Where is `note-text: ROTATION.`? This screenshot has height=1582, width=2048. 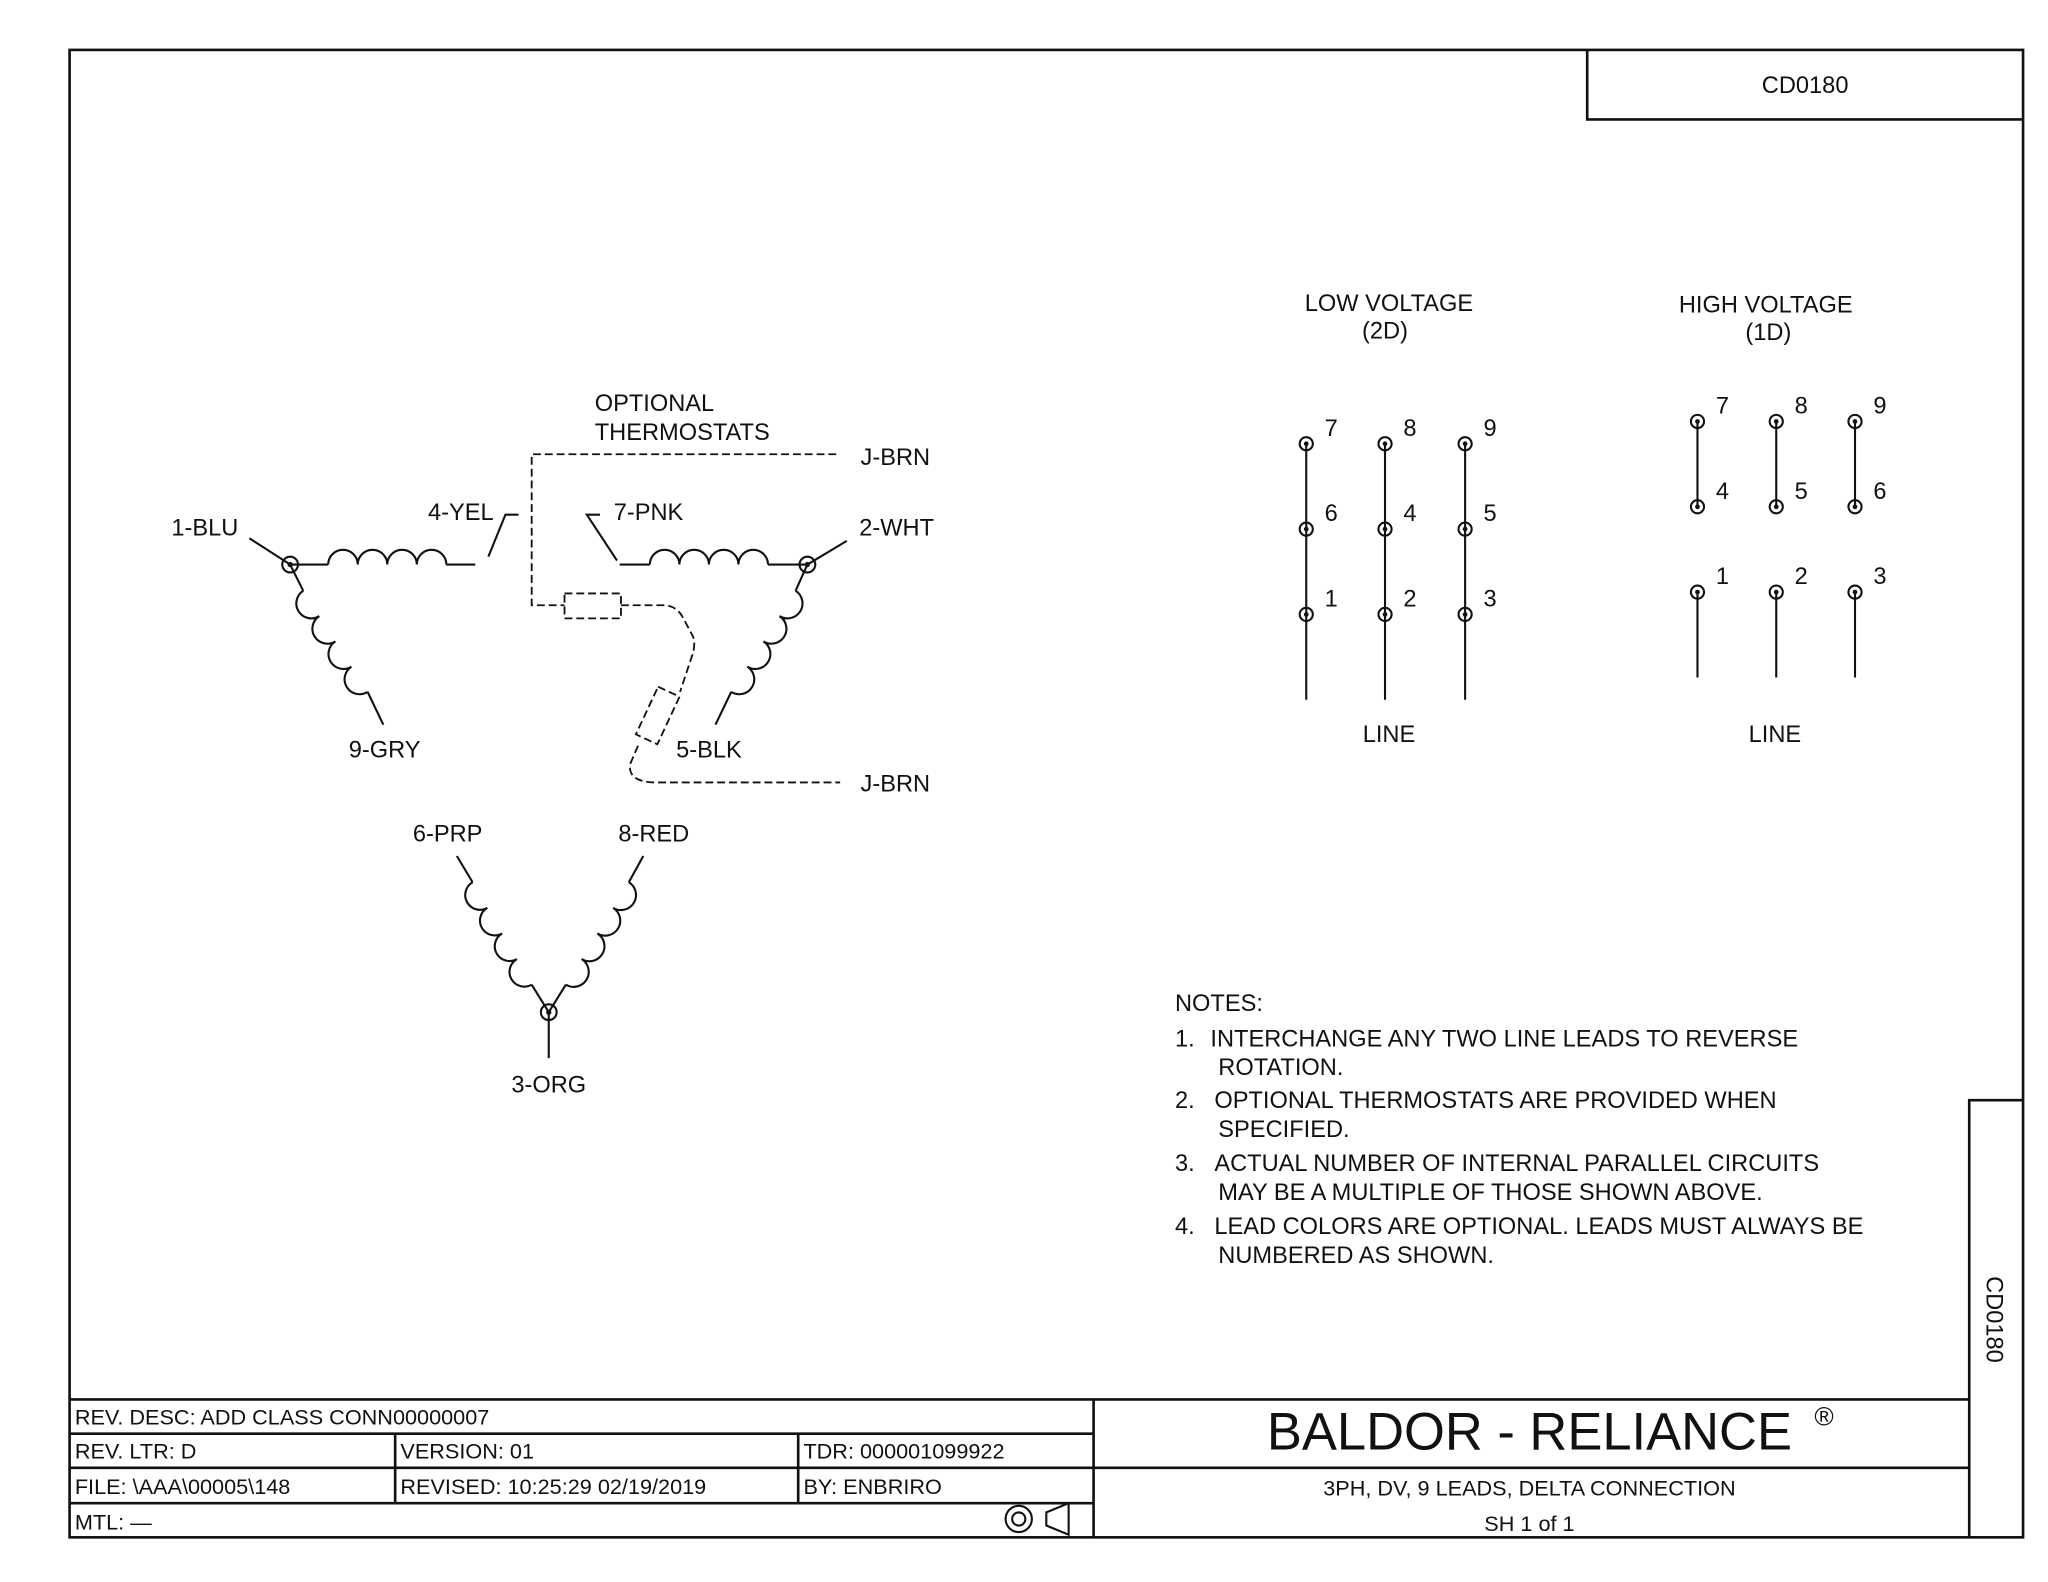 note-text: ROTATION. is located at coordinates (1280, 1068).